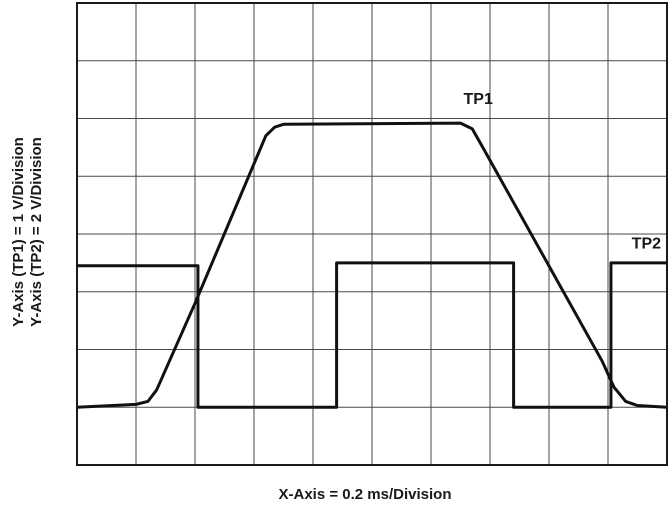  I want to click on series-labels: TP1 TP2, so click(563, 171).